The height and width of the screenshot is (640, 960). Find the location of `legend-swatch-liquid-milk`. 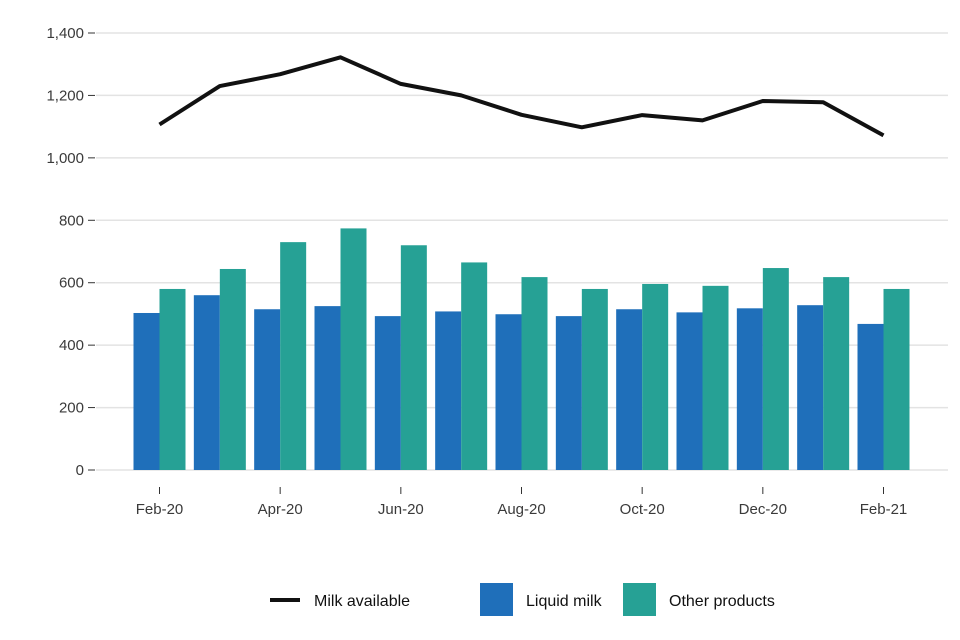

legend-swatch-liquid-milk is located at coordinates (496, 599).